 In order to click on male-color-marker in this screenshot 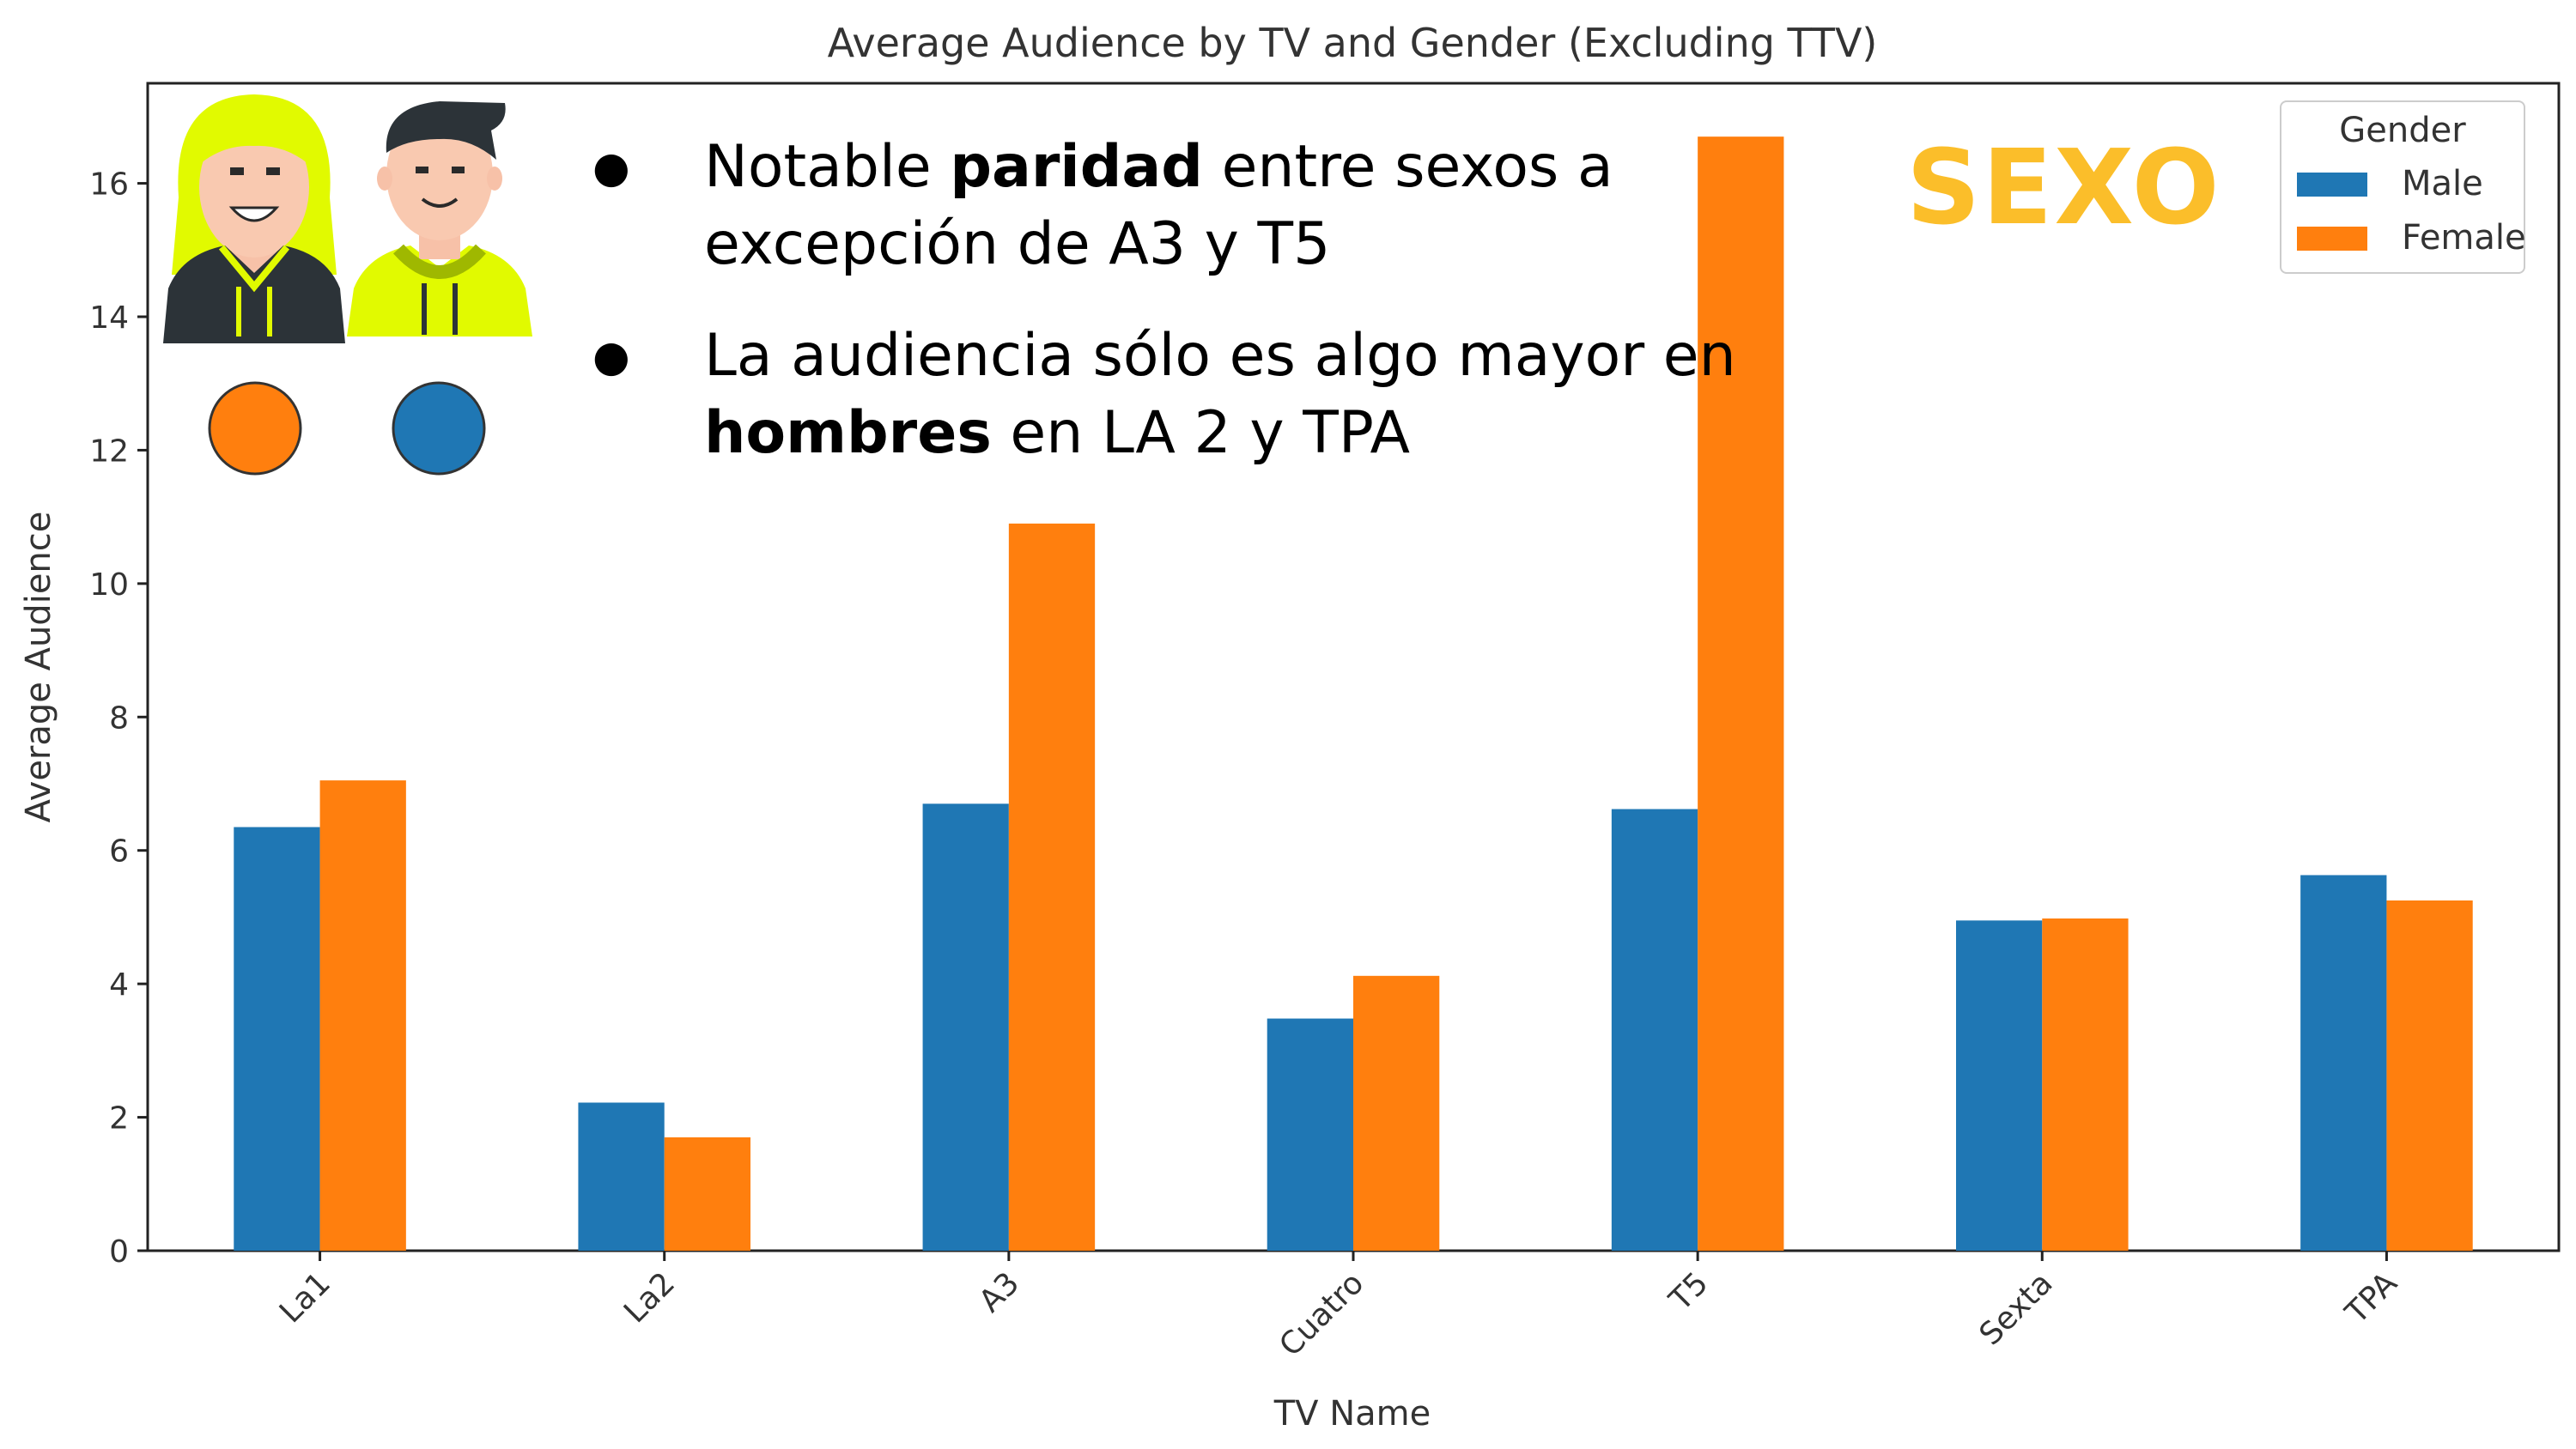, I will do `click(439, 428)`.